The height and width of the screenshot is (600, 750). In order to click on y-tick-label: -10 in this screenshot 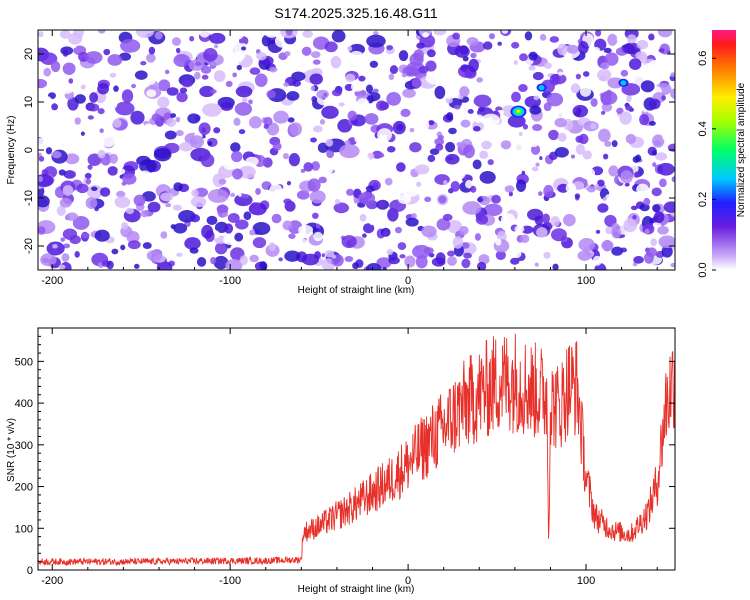, I will do `click(29, 198)`.